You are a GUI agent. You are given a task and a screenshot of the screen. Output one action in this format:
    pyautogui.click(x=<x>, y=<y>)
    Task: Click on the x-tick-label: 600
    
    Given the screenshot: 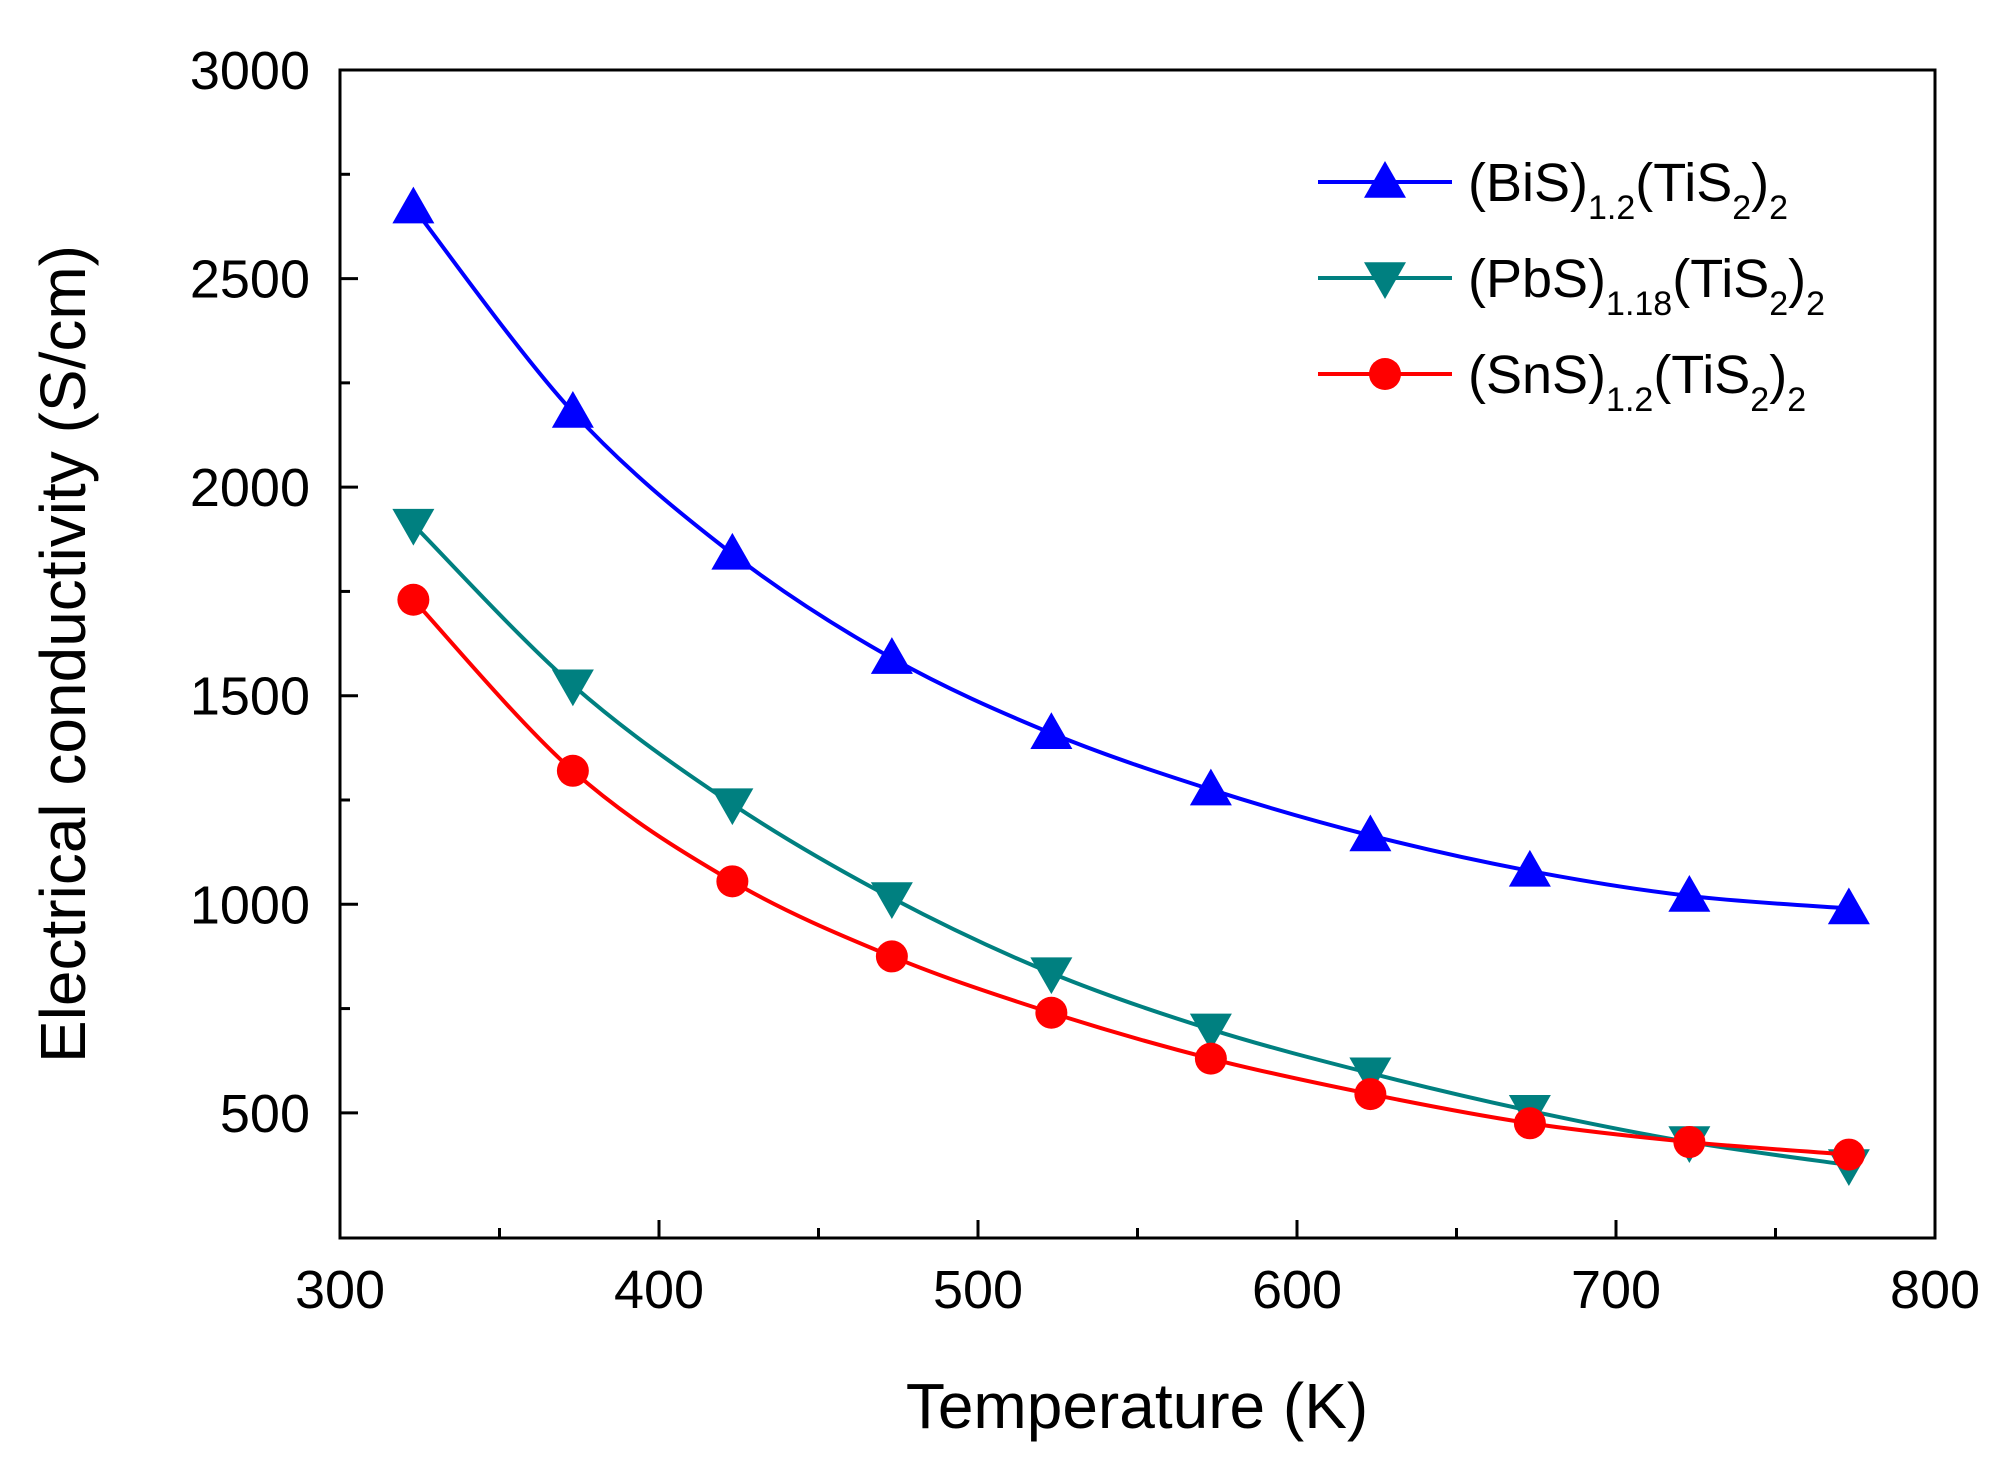 What is the action you would take?
    pyautogui.click(x=1297, y=1290)
    